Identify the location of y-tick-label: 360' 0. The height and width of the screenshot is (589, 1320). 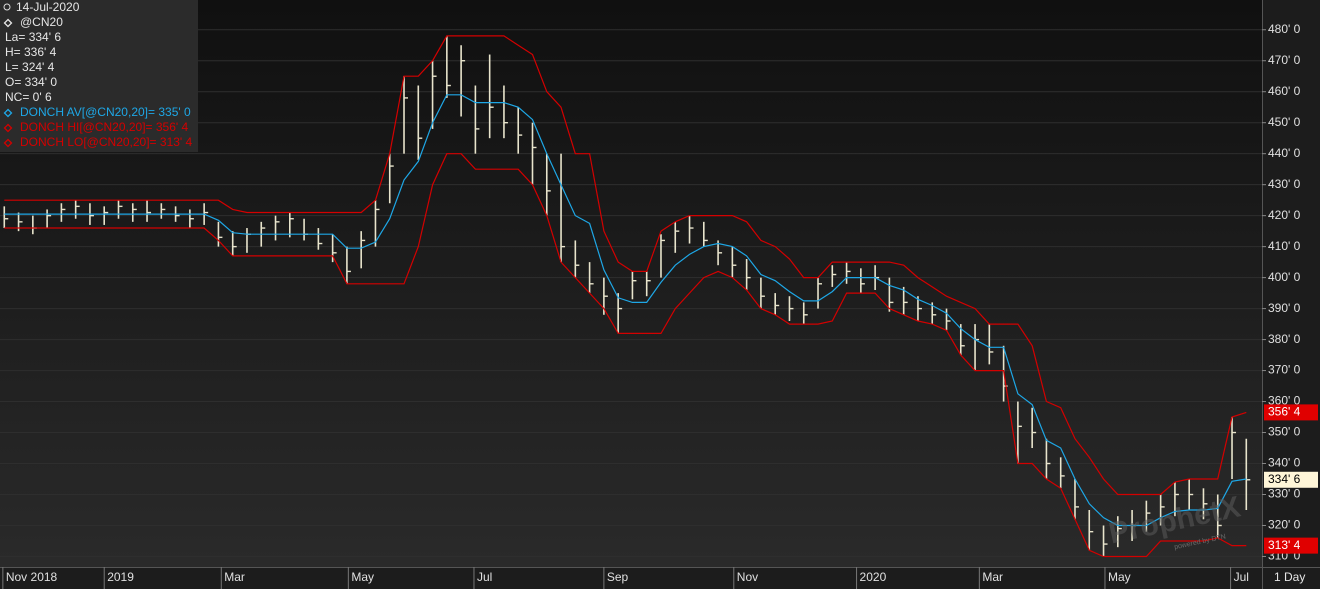
(1284, 401).